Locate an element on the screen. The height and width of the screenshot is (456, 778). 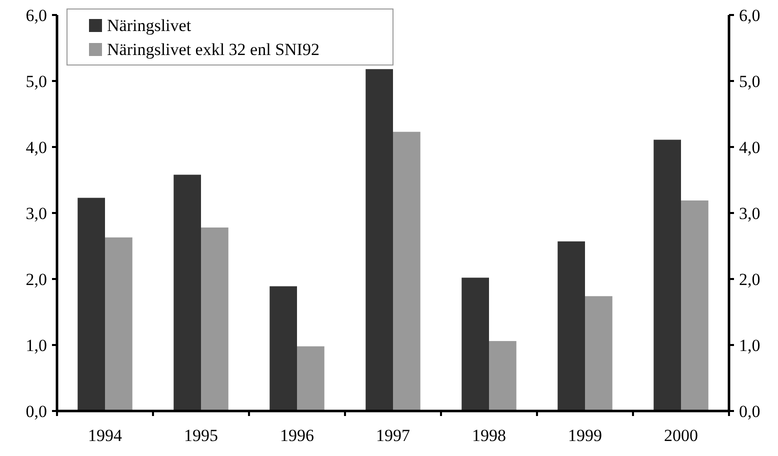
x-tick-label: 2000 is located at coordinates (681, 435).